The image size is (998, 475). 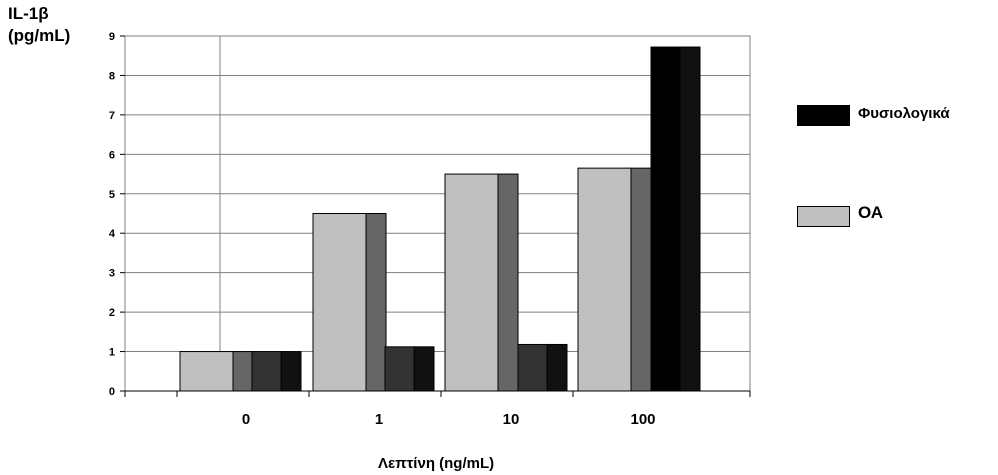 What do you see at coordinates (112, 155) in the screenshot?
I see `y-tick-label: 6` at bounding box center [112, 155].